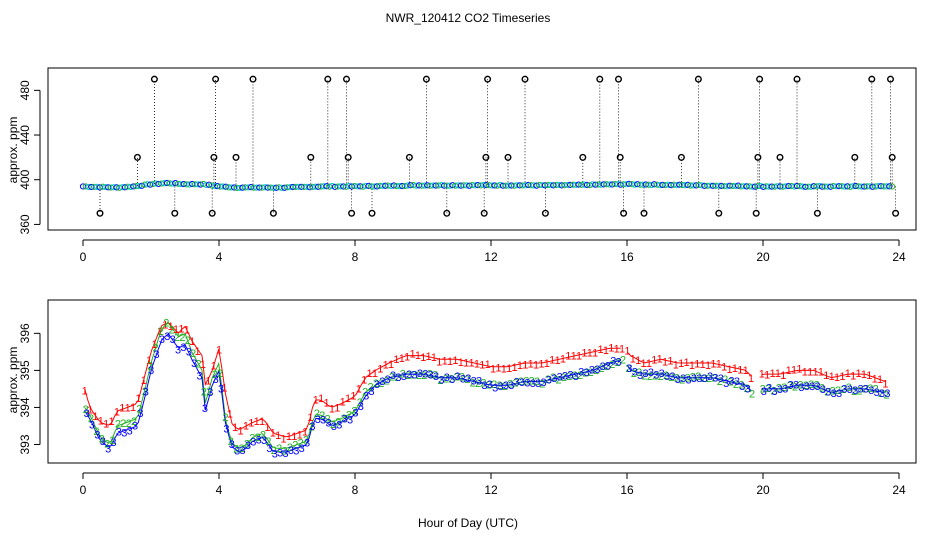 This screenshot has height=540, width=936. Describe the element at coordinates (83, 257) in the screenshot. I see `top-x-tick-label: 0` at that location.